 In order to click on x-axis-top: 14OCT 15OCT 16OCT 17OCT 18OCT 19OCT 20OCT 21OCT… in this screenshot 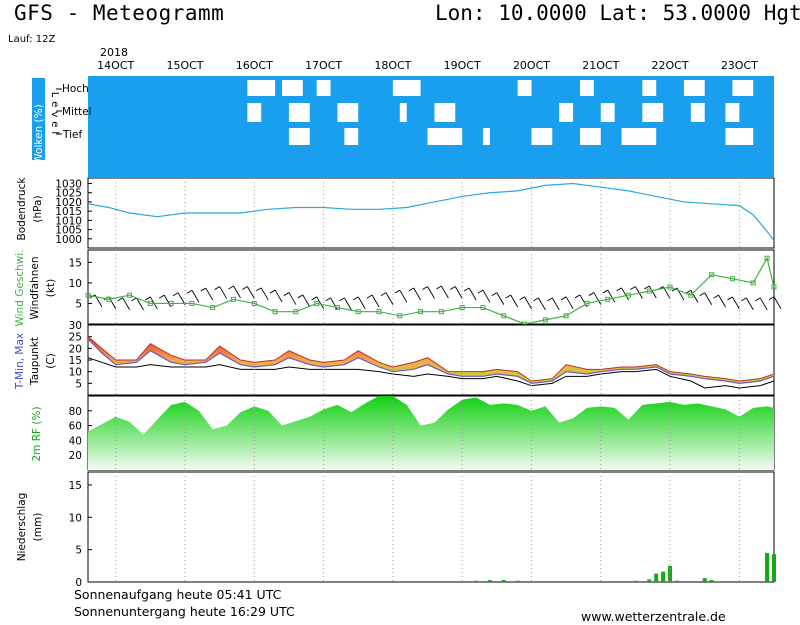, I will do `click(427, 65)`.